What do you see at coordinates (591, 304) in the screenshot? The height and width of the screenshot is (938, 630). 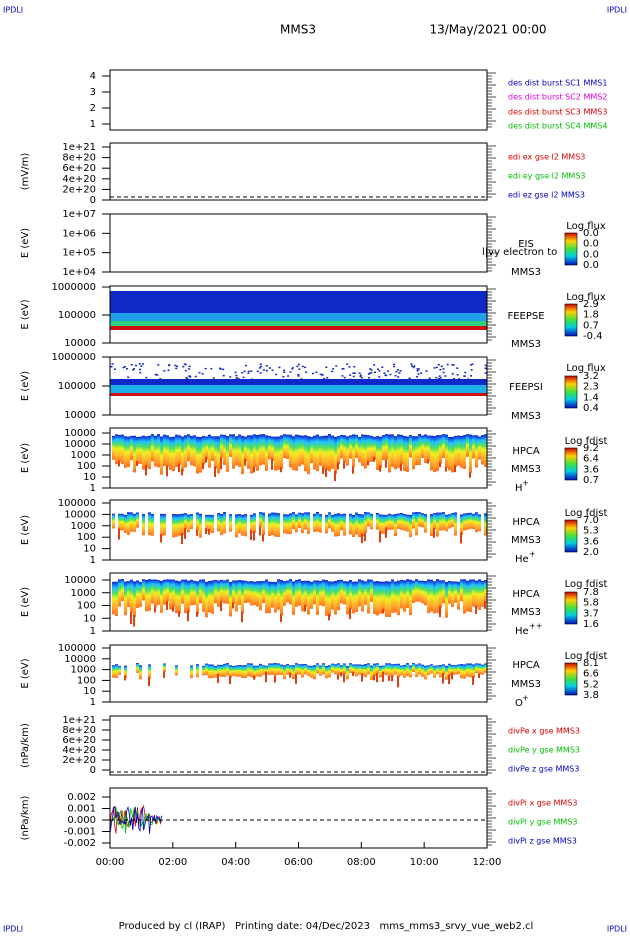 I see `colorbar-tick-label: 2.9` at bounding box center [591, 304].